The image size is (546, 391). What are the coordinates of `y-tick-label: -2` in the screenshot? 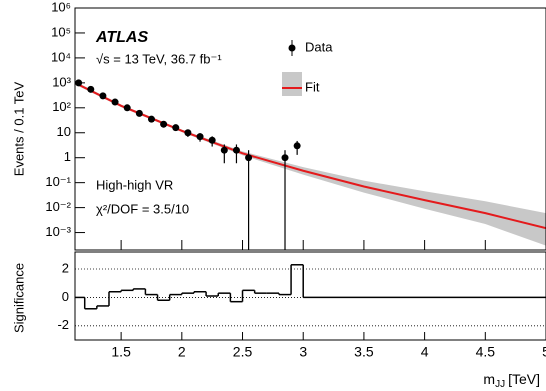 It's located at (63, 324).